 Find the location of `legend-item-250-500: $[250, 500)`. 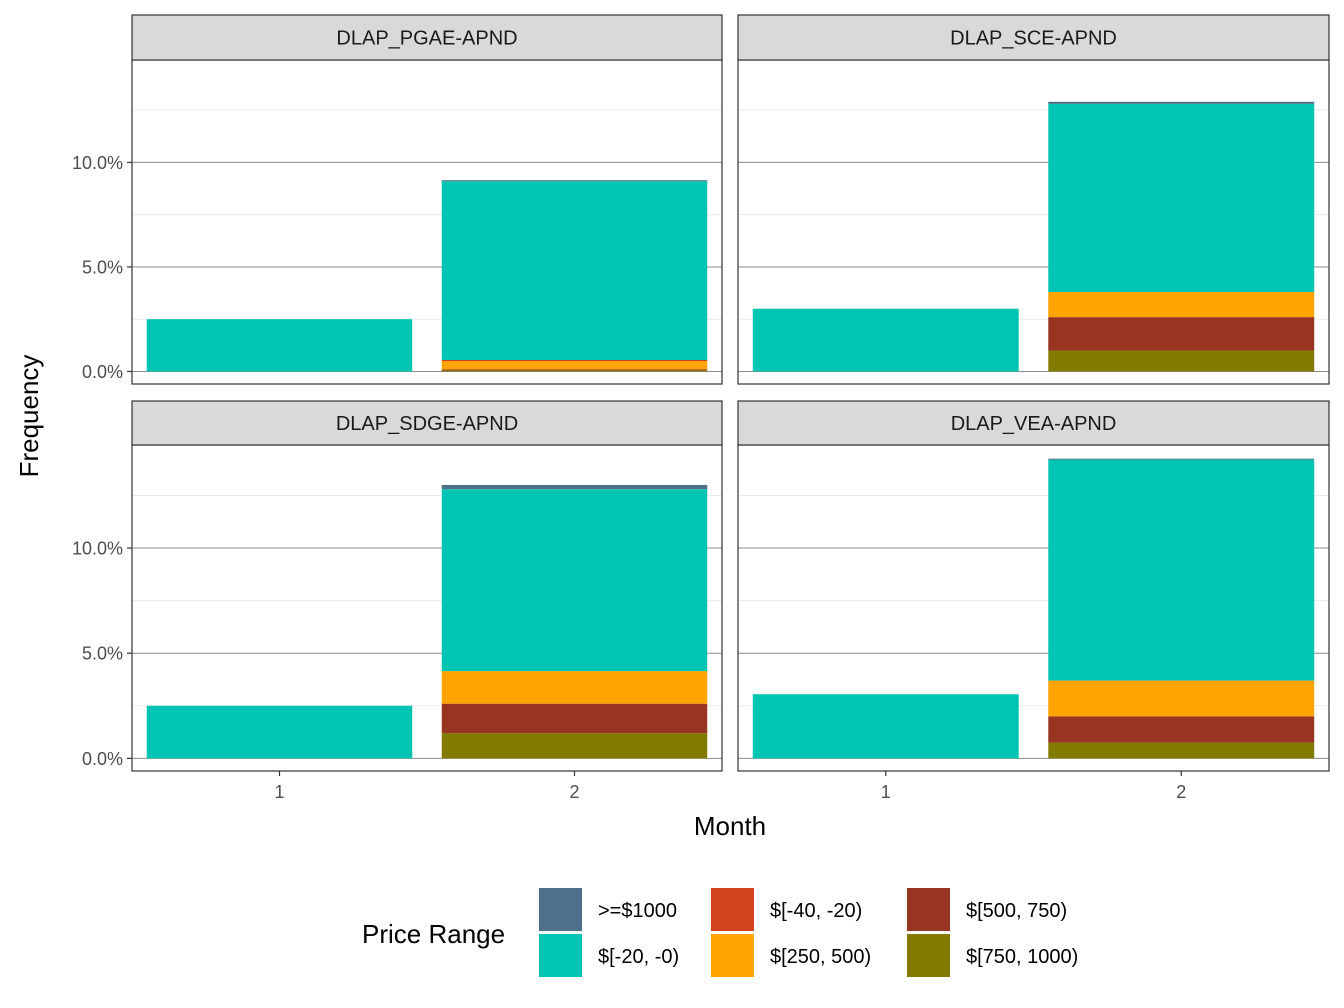

legend-item-250-500: $[250, 500) is located at coordinates (791, 955).